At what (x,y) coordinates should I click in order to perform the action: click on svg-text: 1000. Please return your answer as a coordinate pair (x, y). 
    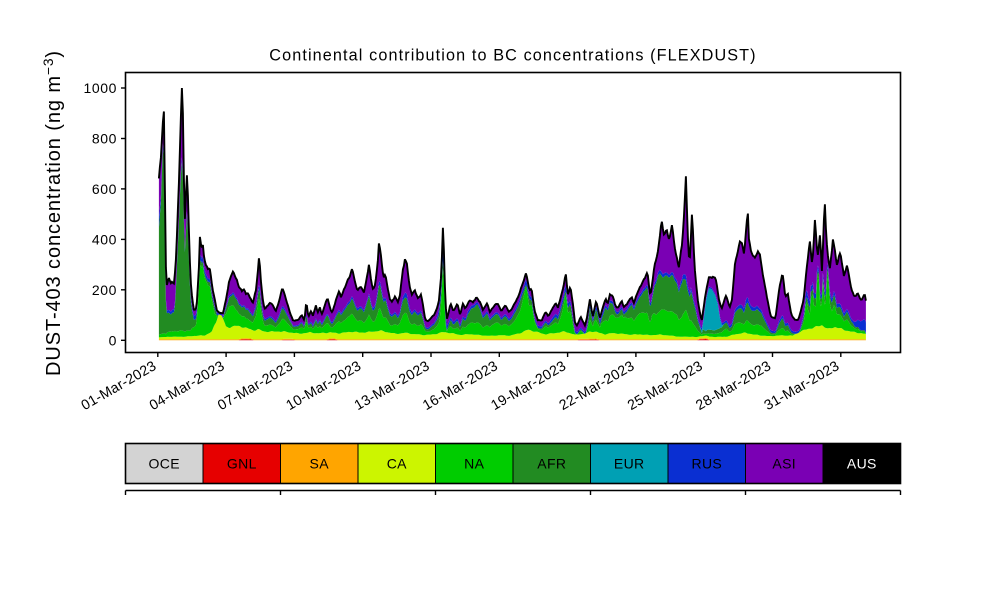
    Looking at the image, I should click on (100, 88).